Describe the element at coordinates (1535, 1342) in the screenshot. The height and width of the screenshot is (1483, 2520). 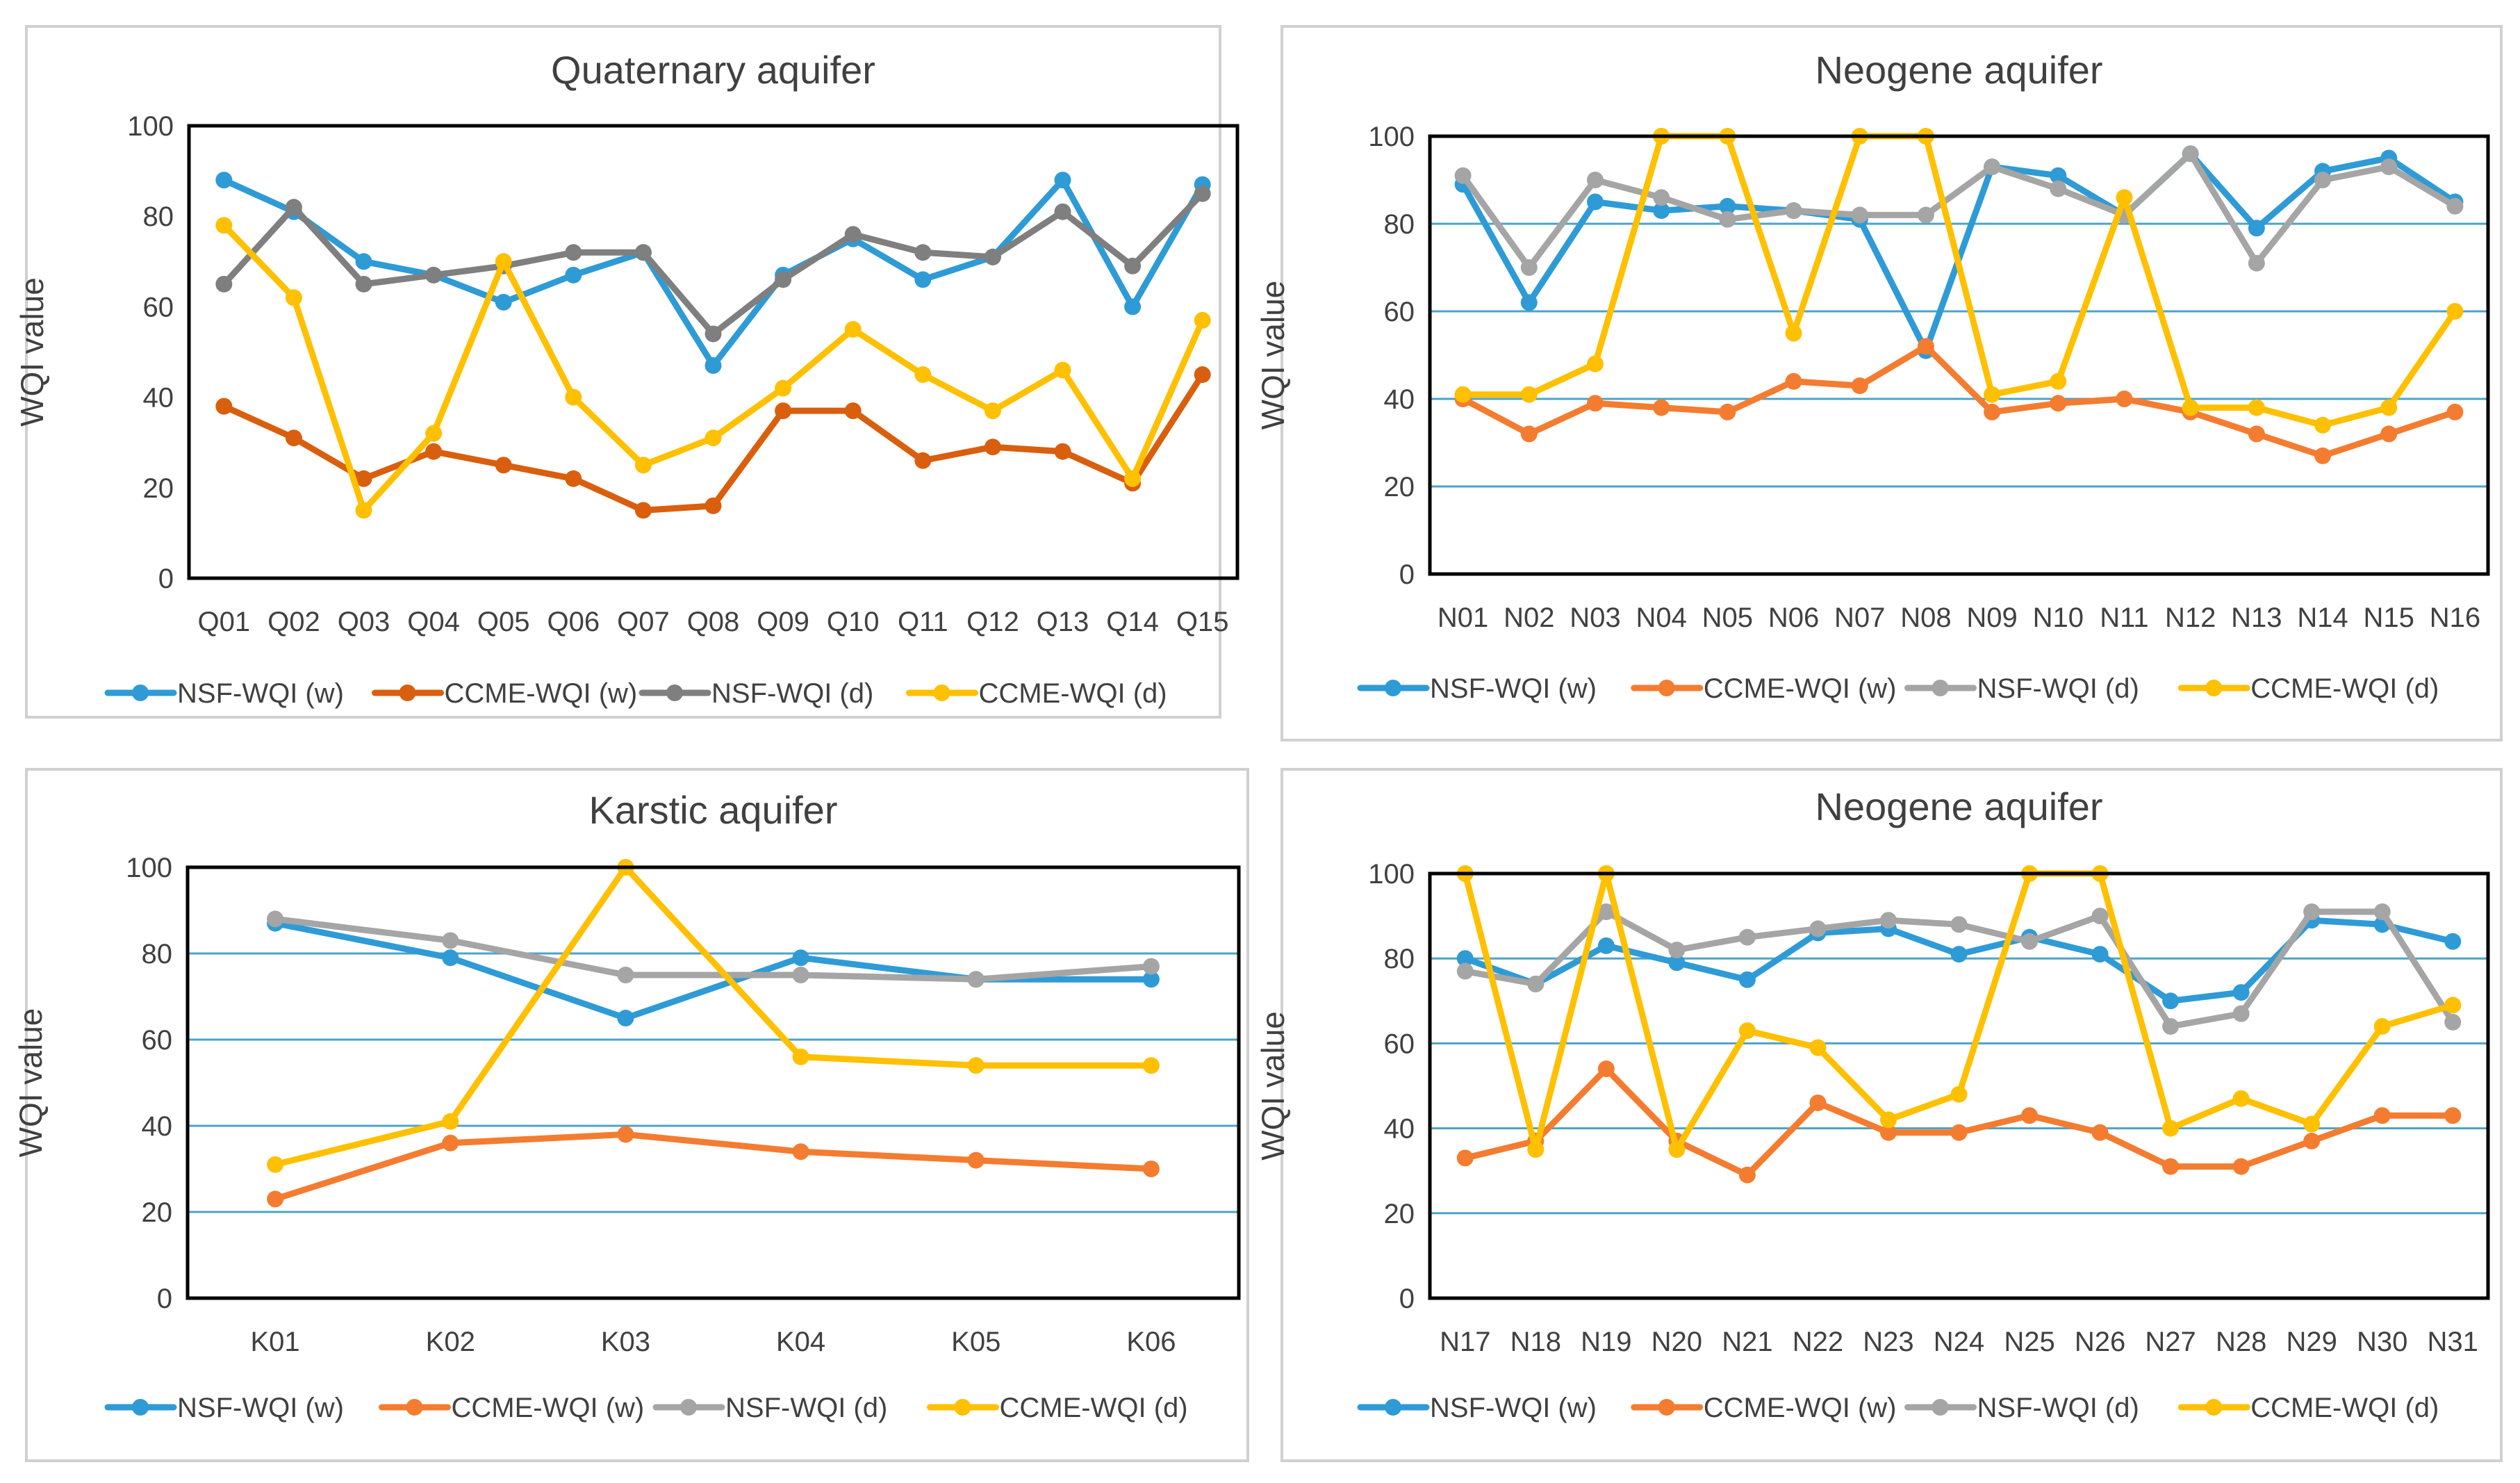
I see `x-tick-label: N18` at that location.